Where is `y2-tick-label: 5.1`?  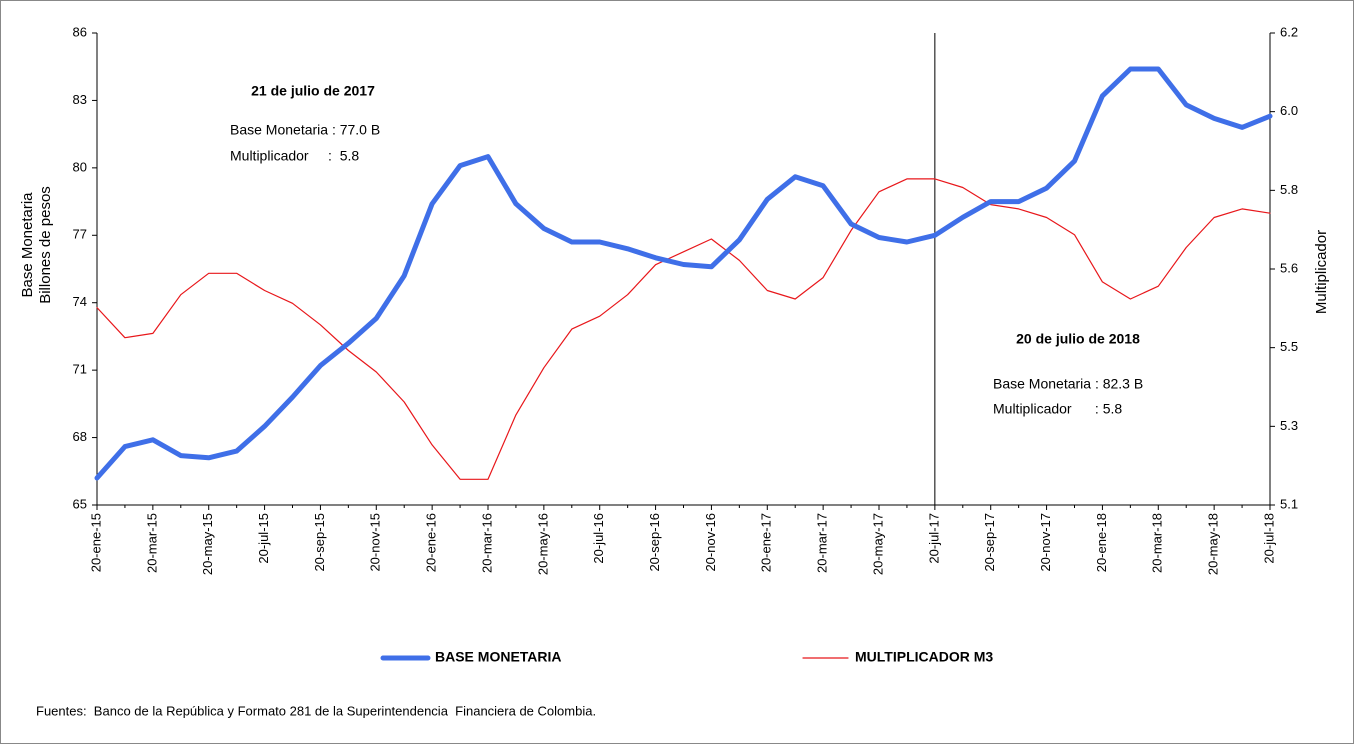 y2-tick-label: 5.1 is located at coordinates (1289, 503).